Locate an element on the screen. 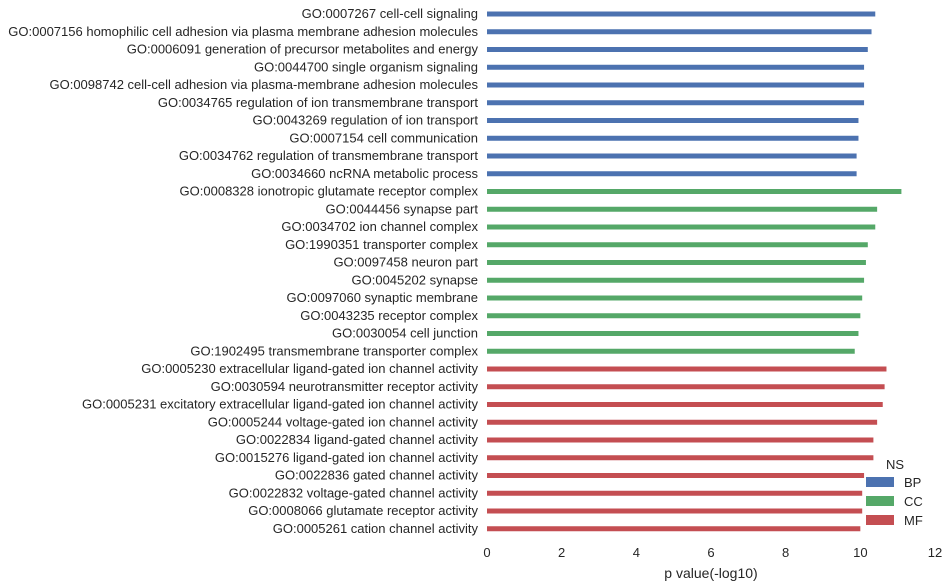  legend-label-cc: CC is located at coordinates (913, 501).